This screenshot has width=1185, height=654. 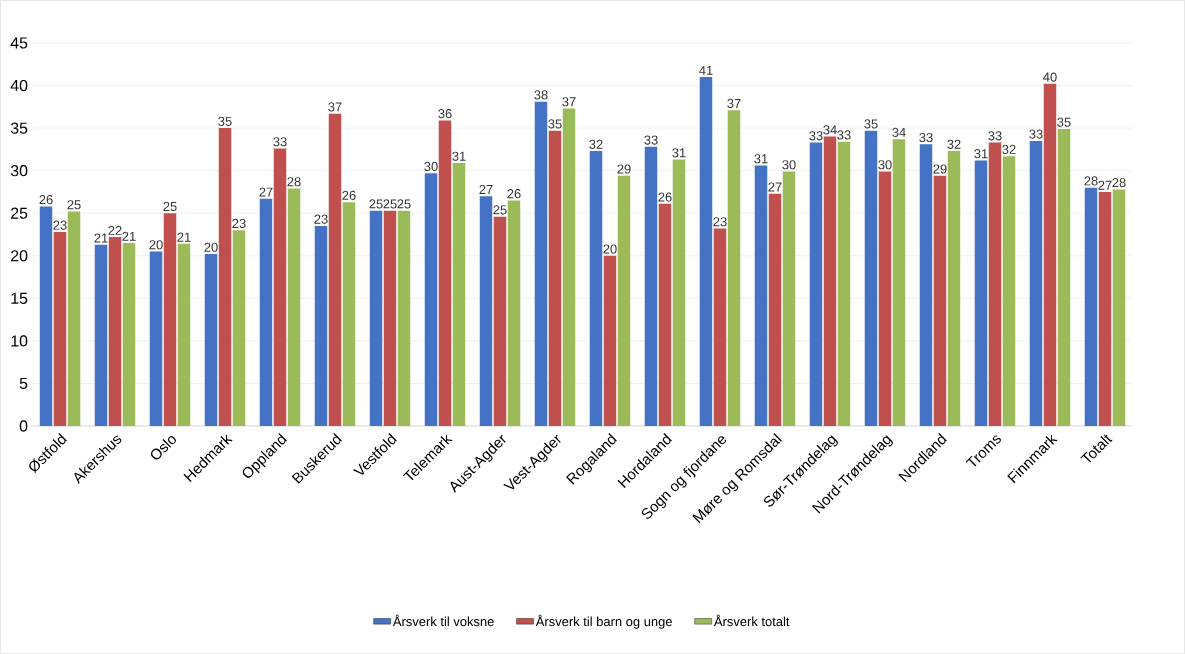 What do you see at coordinates (19, 213) in the screenshot?
I see `y-tick-label: 25` at bounding box center [19, 213].